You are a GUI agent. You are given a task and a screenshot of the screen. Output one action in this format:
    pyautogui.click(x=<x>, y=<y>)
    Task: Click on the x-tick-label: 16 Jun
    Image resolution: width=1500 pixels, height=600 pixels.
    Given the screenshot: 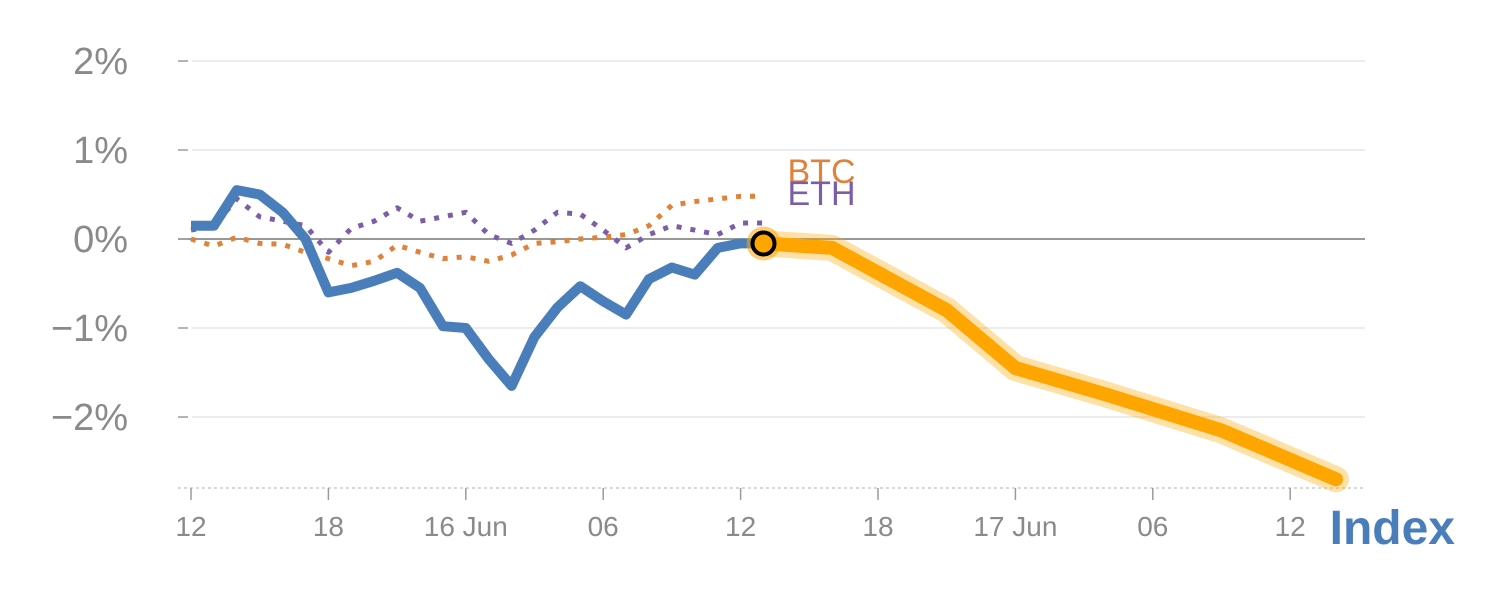 What is the action you would take?
    pyautogui.click(x=466, y=526)
    